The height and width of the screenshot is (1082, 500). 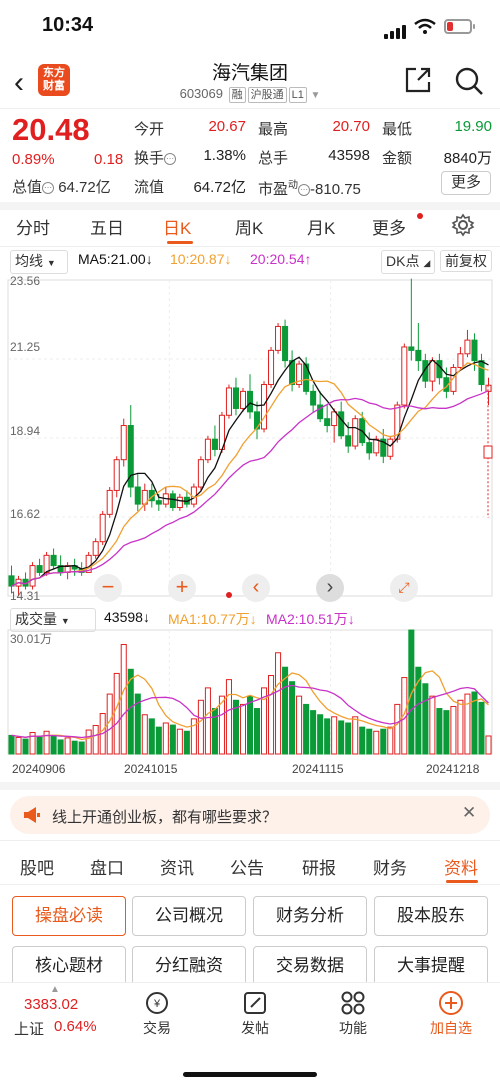 I want to click on tab-daily-k: 日K, so click(x=177, y=228).